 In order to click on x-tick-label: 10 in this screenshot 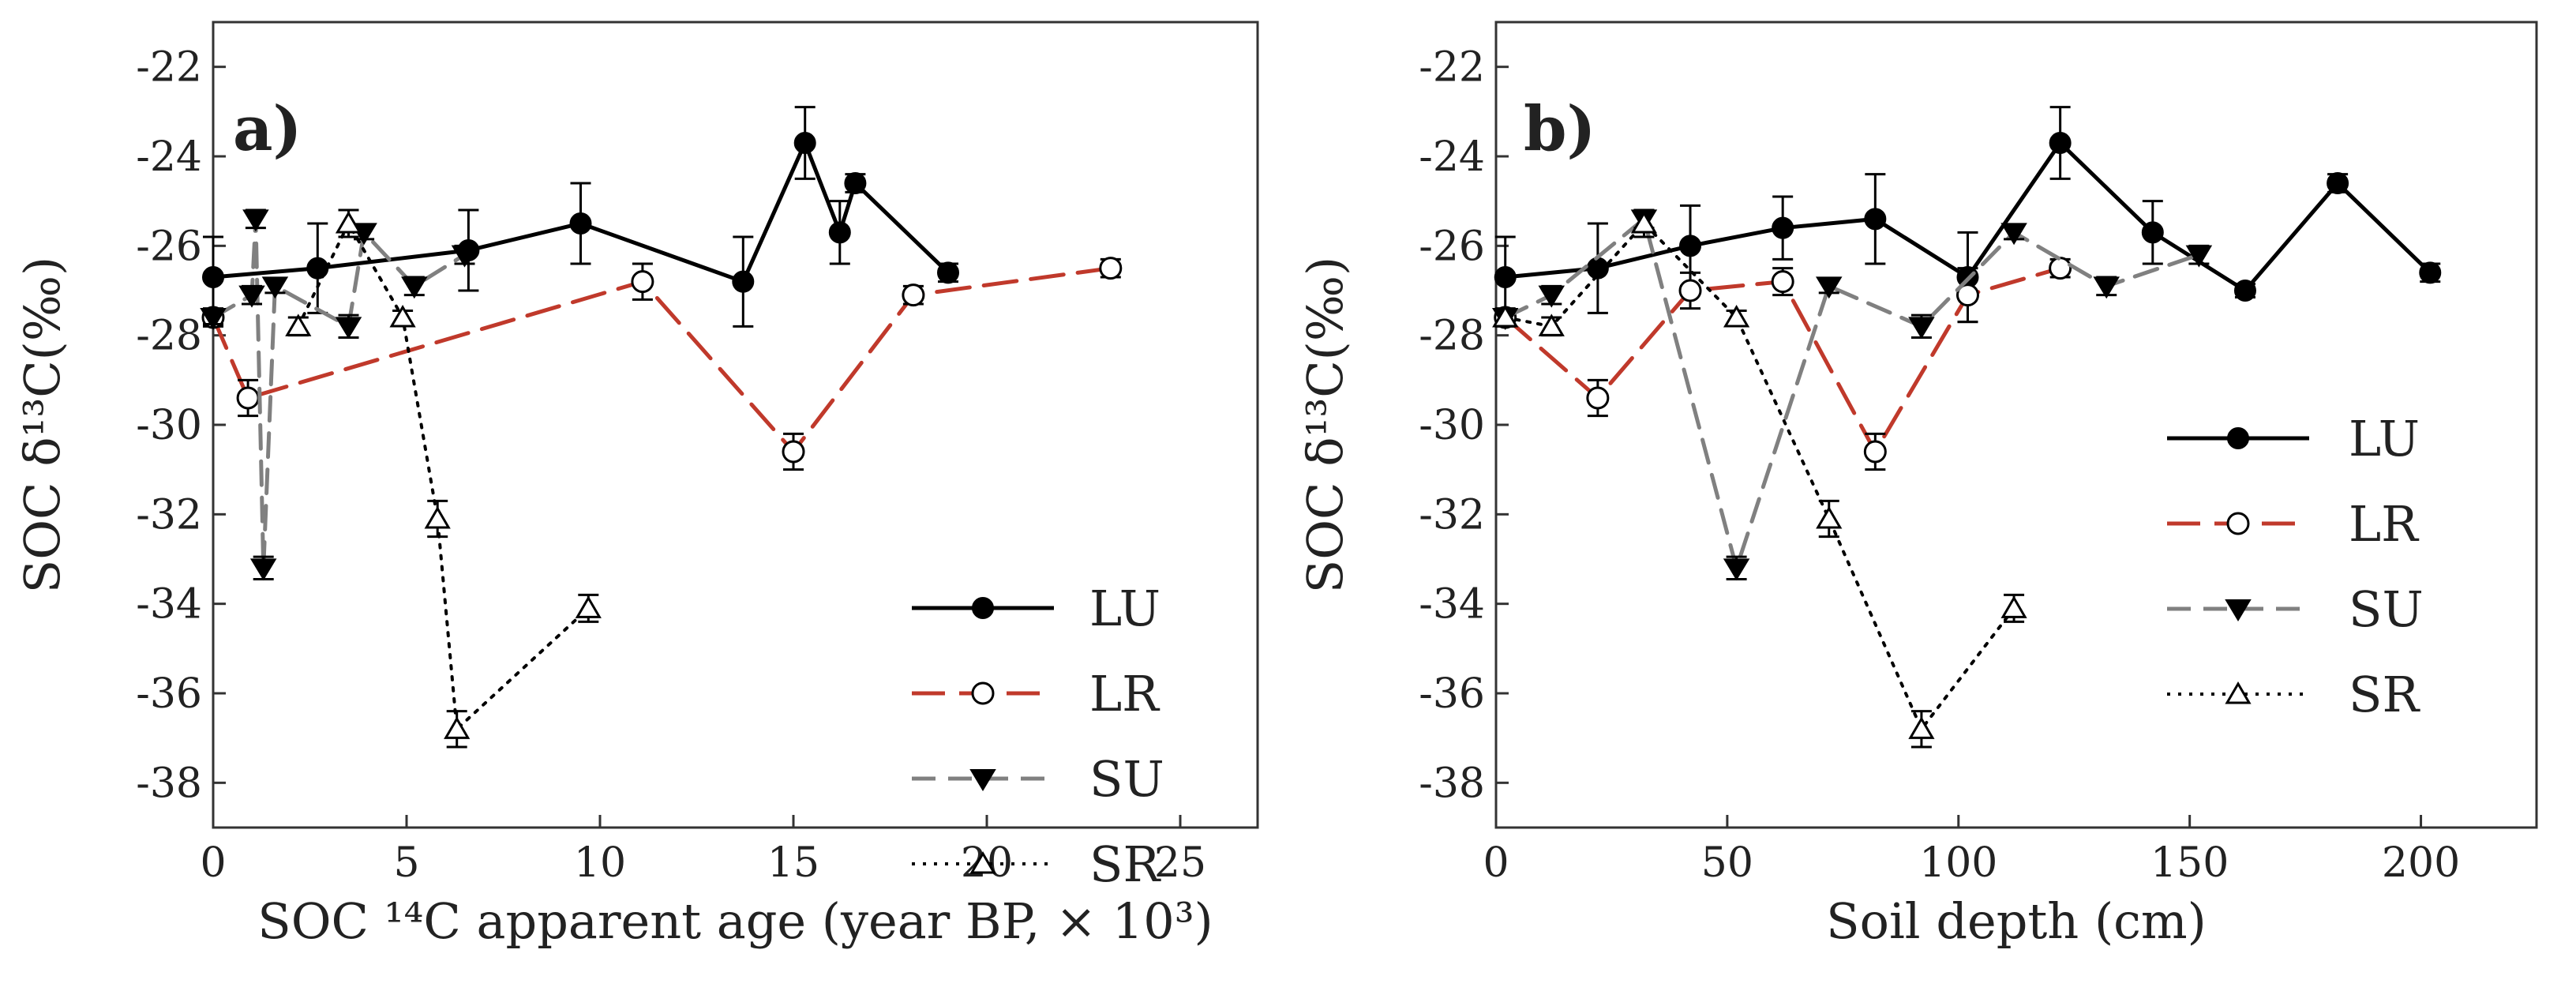, I will do `click(600, 863)`.